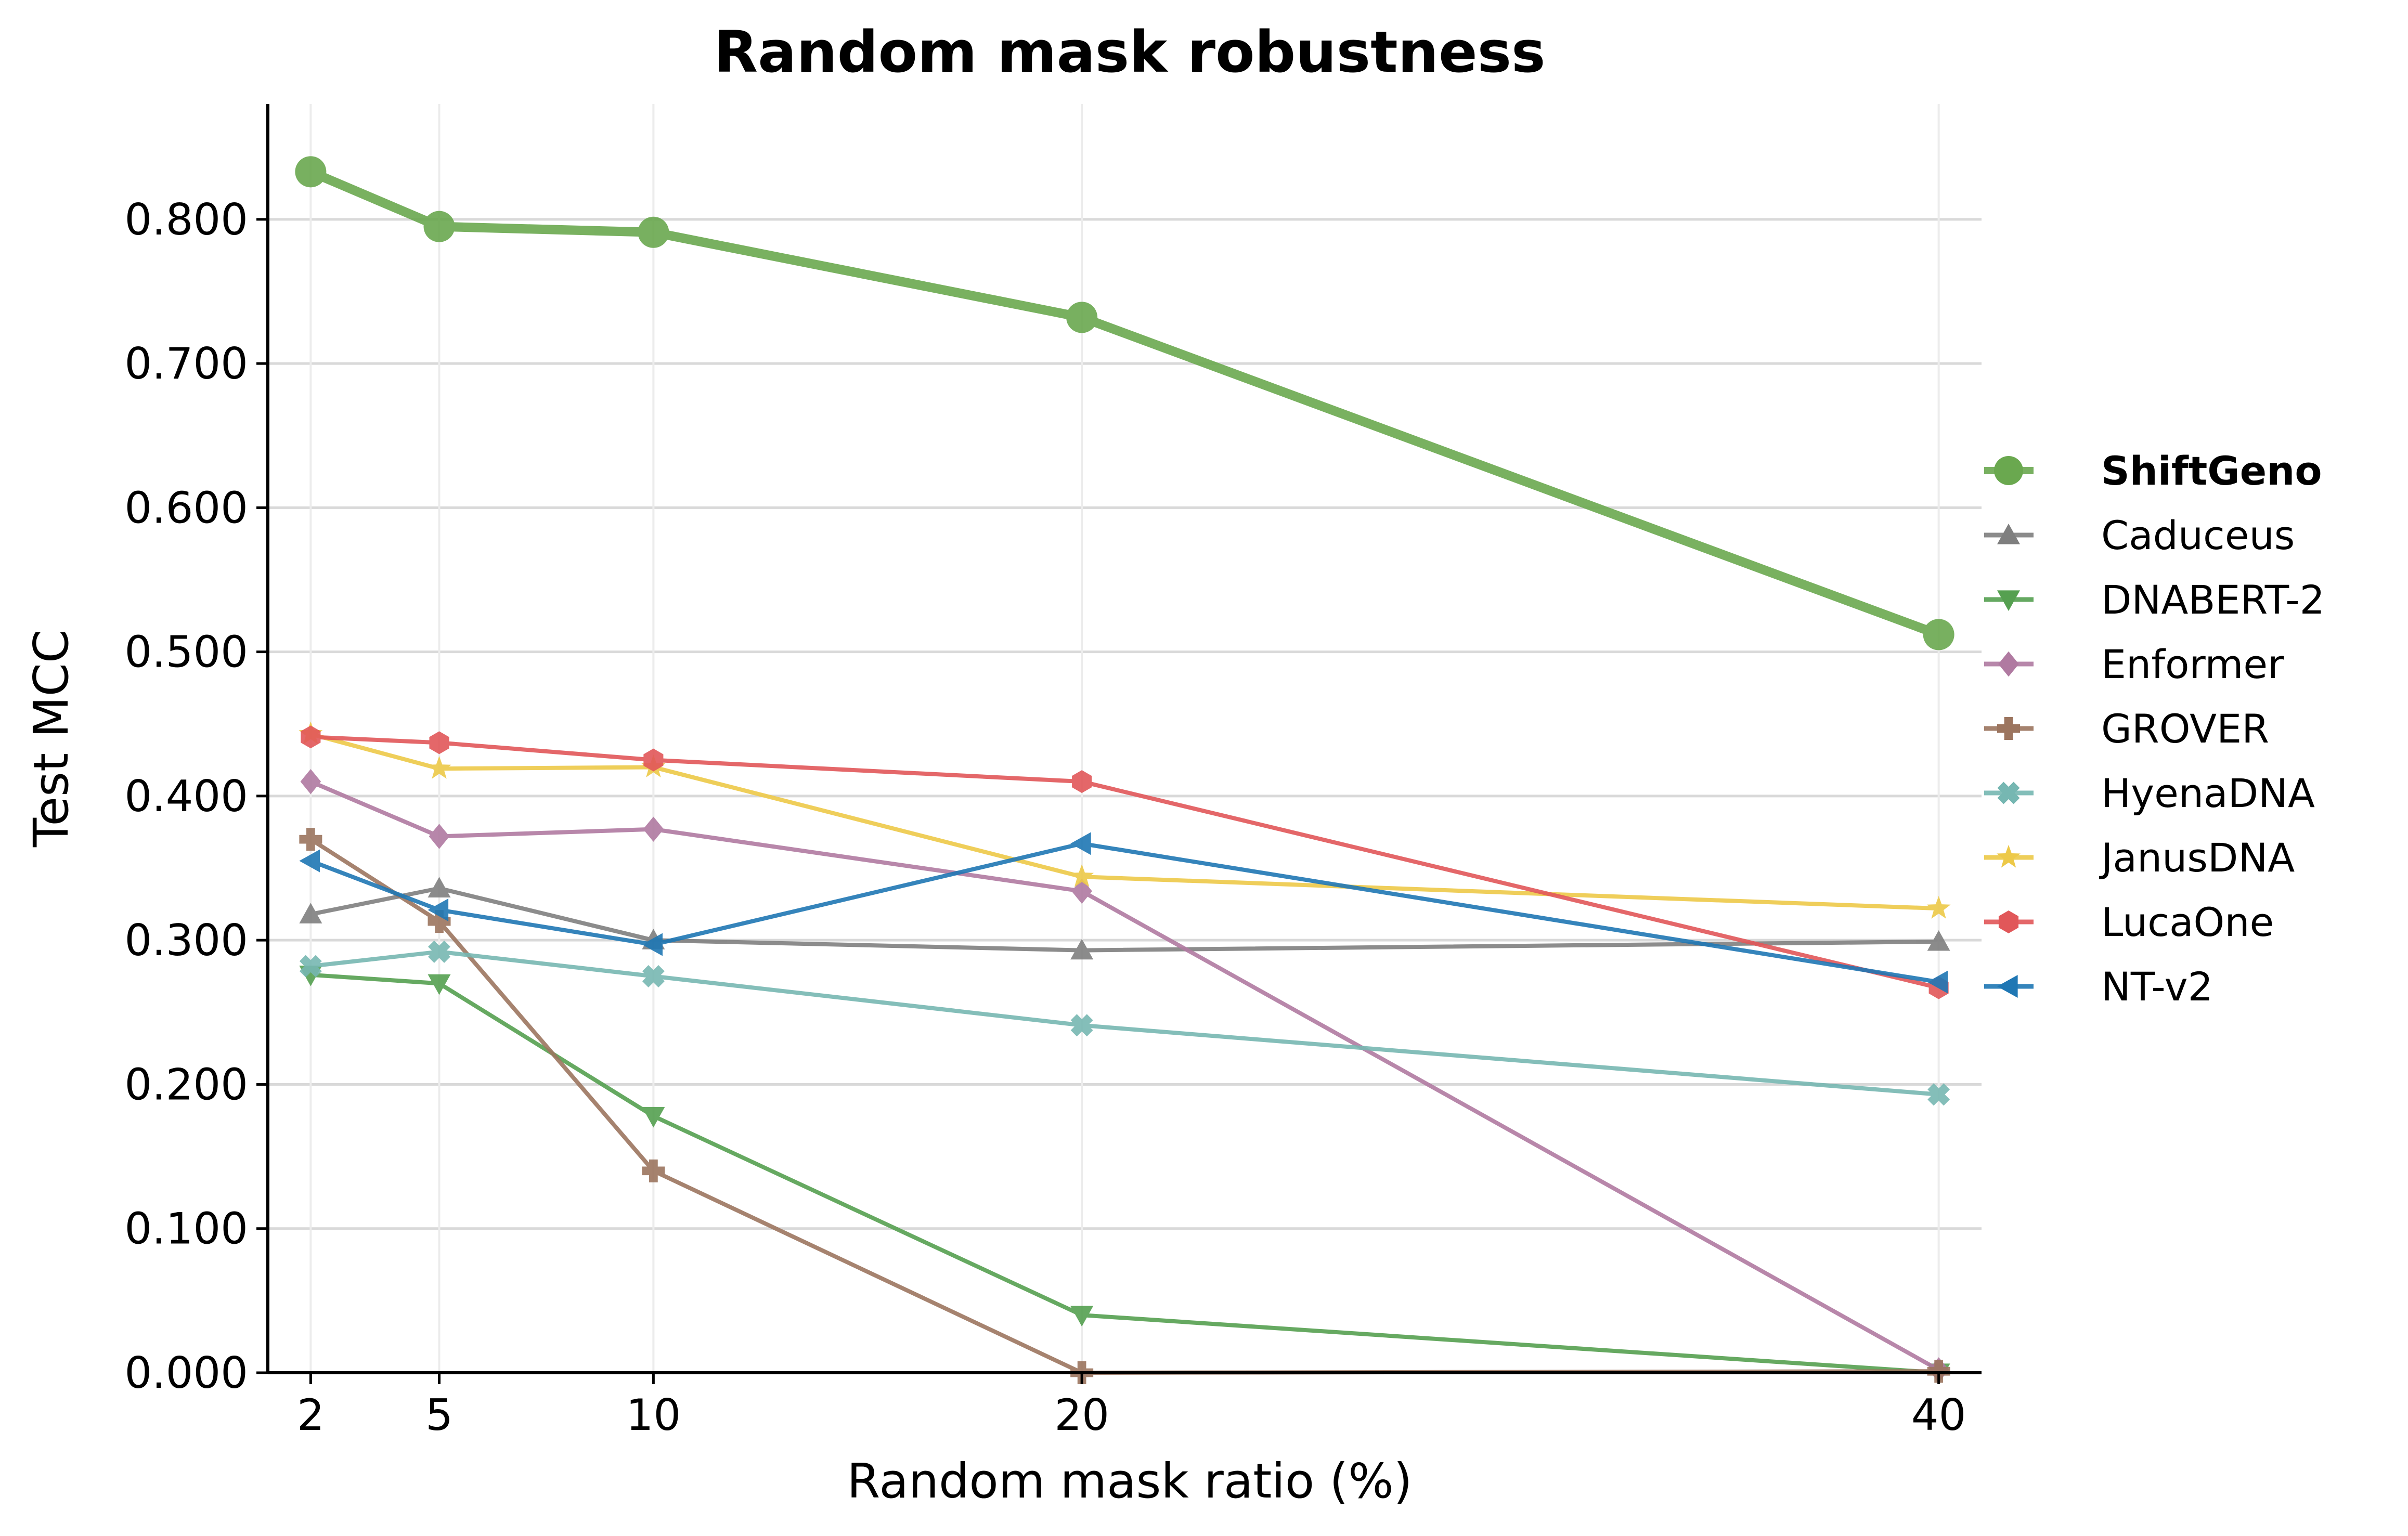 This screenshot has height=1536, width=2408. I want to click on legend-item: LucaOne, so click(2129, 922).